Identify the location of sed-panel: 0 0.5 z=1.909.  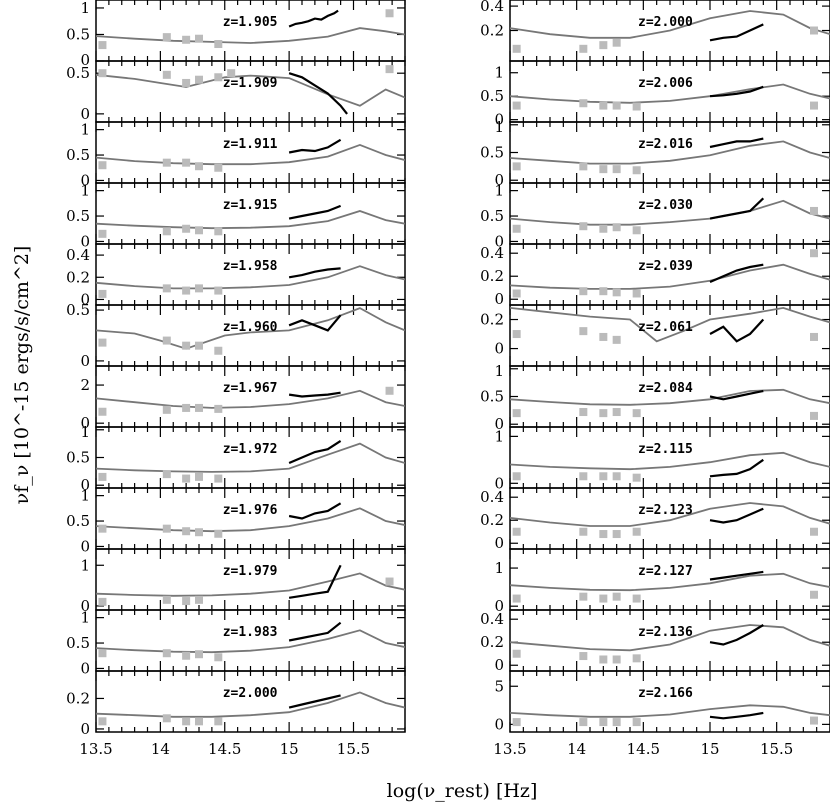
(236, 91).